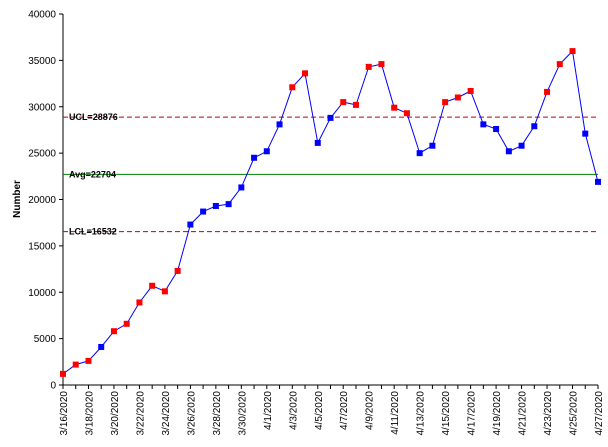 The image size is (608, 447). What do you see at coordinates (42, 61) in the screenshot?
I see `y-tick-label: 35000` at bounding box center [42, 61].